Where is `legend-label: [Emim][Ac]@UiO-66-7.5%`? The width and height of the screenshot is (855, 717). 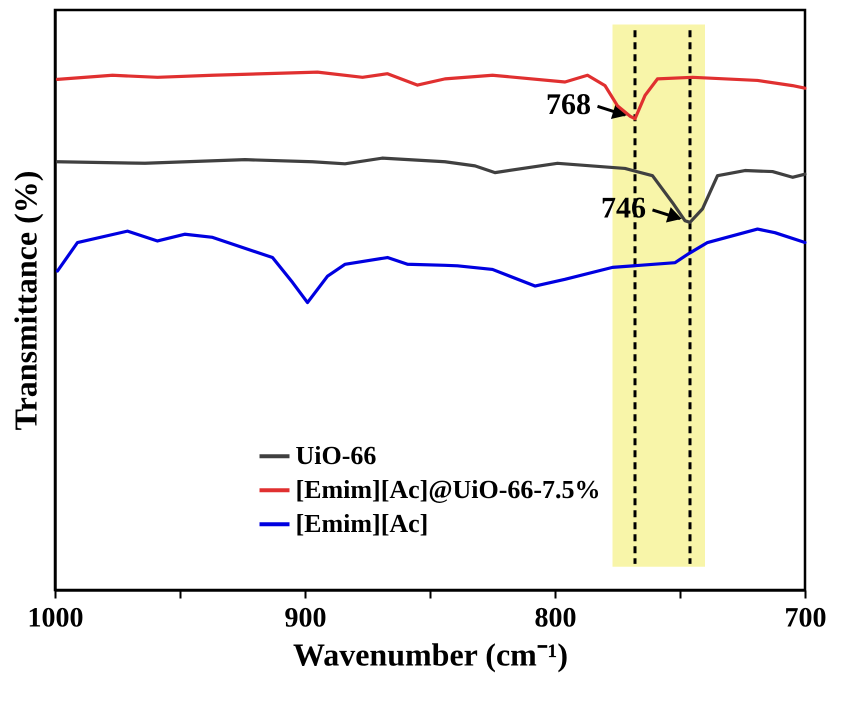 legend-label: [Emim][Ac]@UiO-66-7.5% is located at coordinates (448, 489).